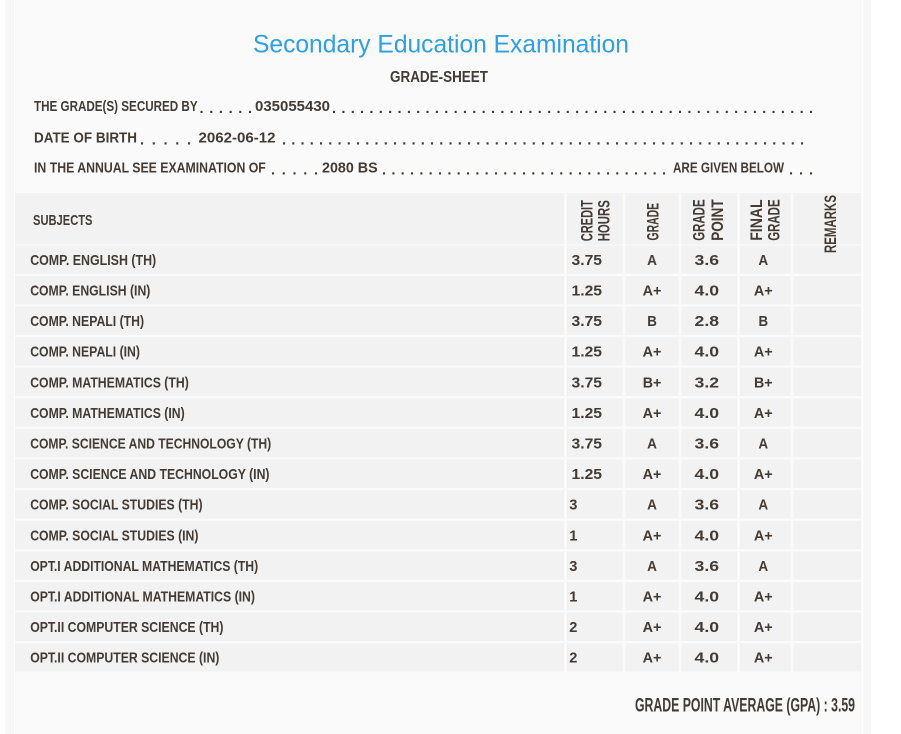 The image size is (901, 734). Describe the element at coordinates (114, 536) in the screenshot. I see `svg-text: COMP. SOCIAL STUDIES (IN)` at that location.